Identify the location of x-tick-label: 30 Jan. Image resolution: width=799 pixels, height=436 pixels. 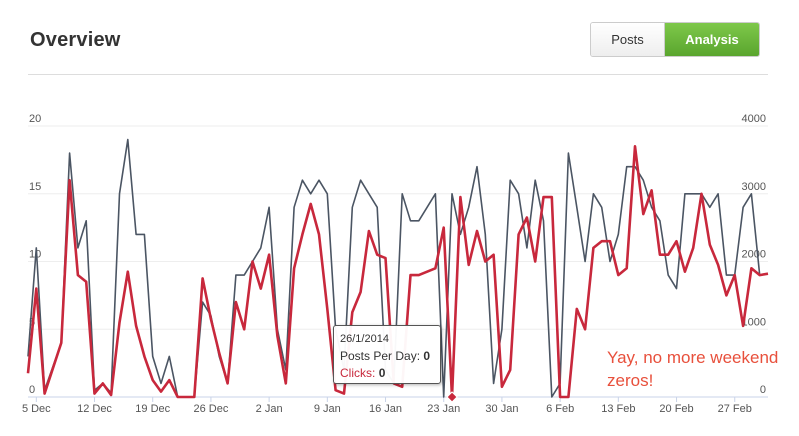
(501, 409).